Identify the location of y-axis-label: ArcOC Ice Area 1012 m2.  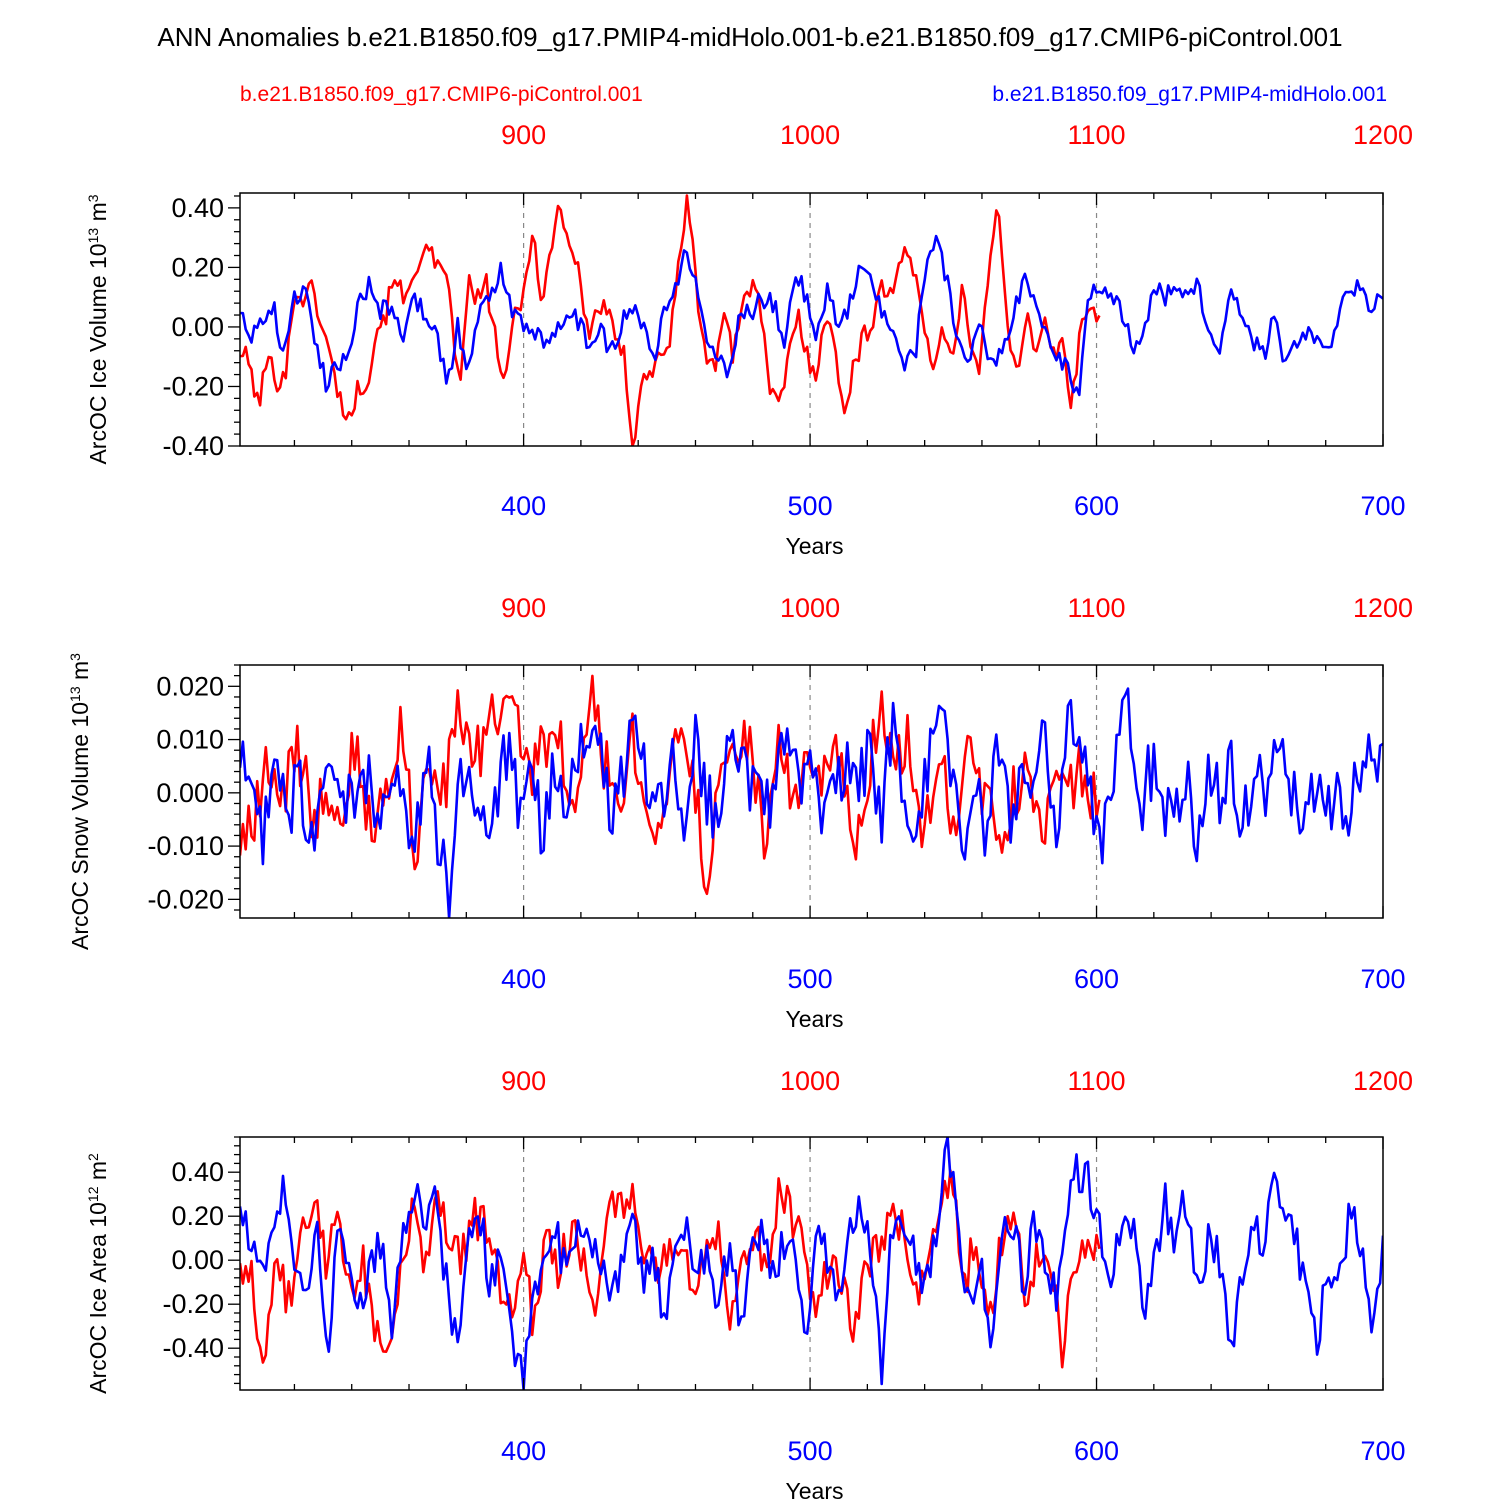
(98, 1273).